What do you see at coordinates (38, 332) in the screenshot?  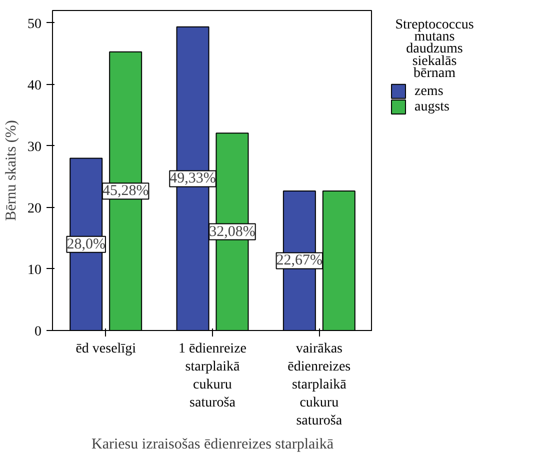 I see `y-tick-label: 0` at bounding box center [38, 332].